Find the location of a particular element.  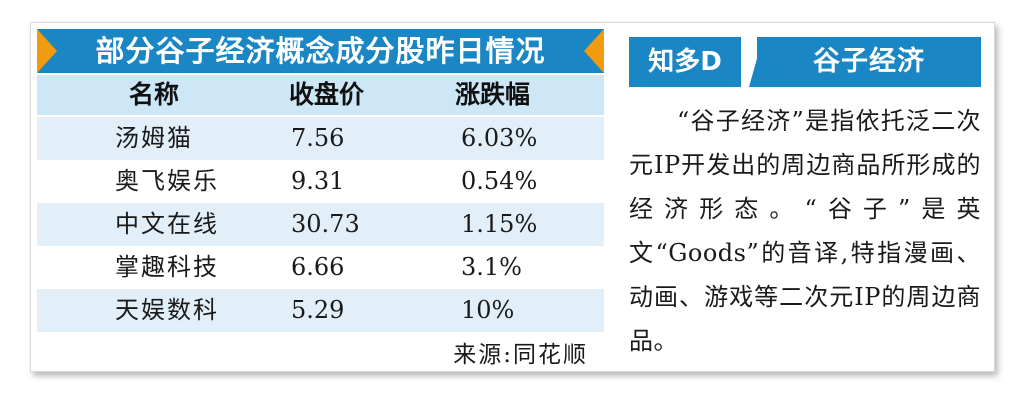

stock-change: 0.54% is located at coordinates (499, 181).